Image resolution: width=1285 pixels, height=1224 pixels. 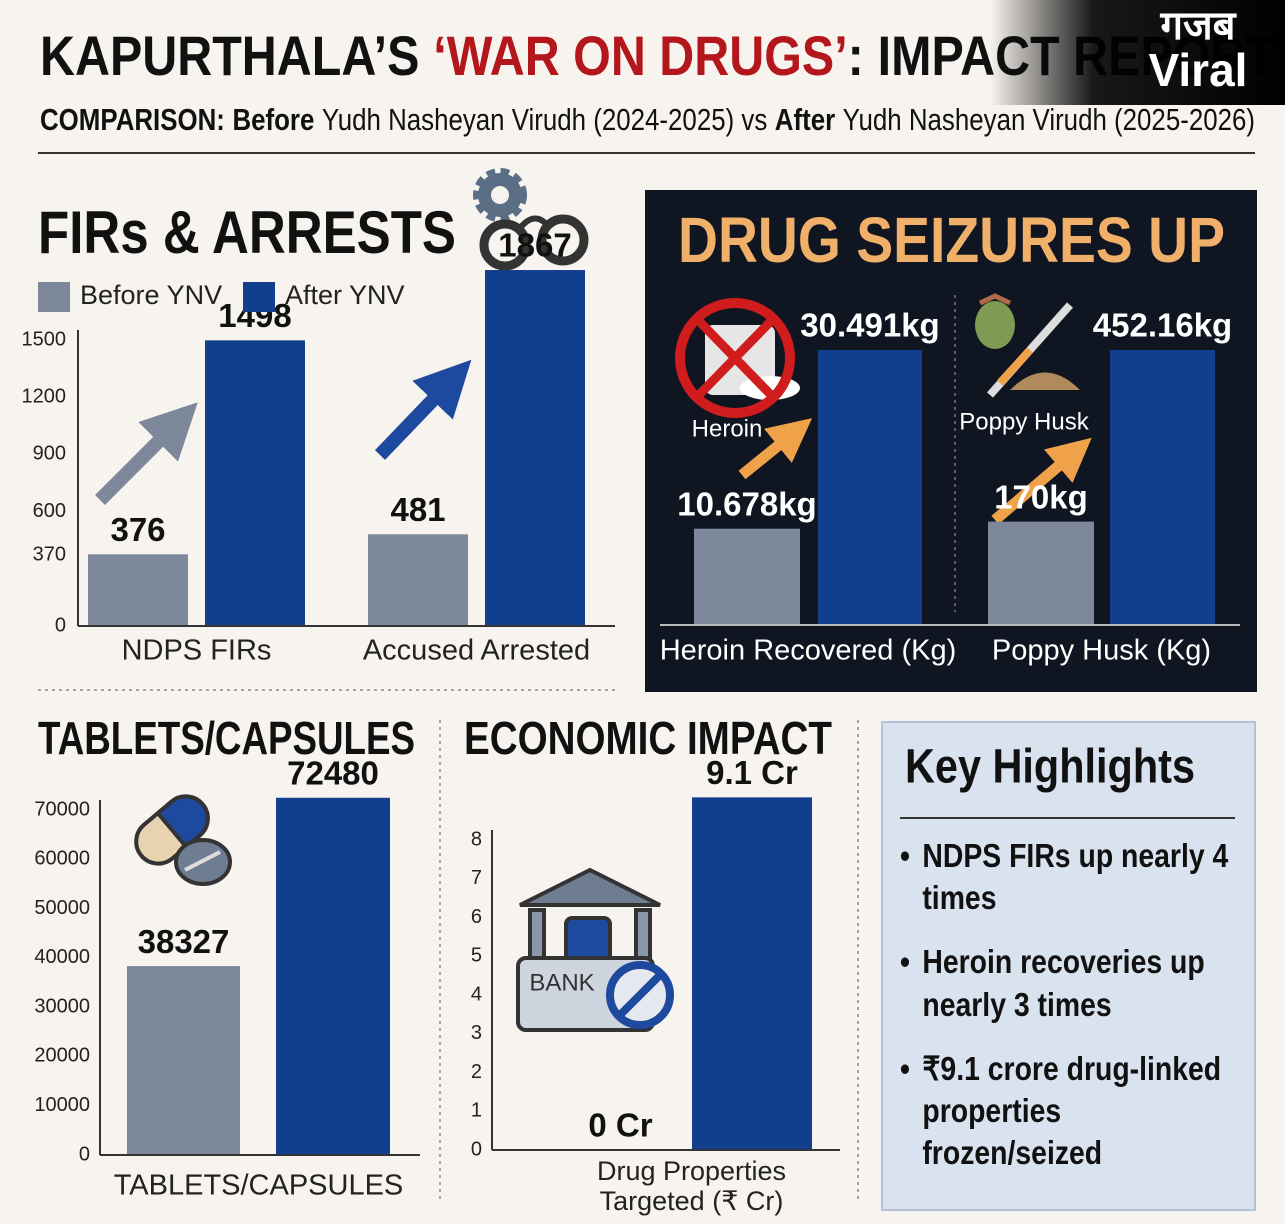 What do you see at coordinates (229, 55) in the screenshot?
I see `title-part: KAPURTHALA’S` at bounding box center [229, 55].